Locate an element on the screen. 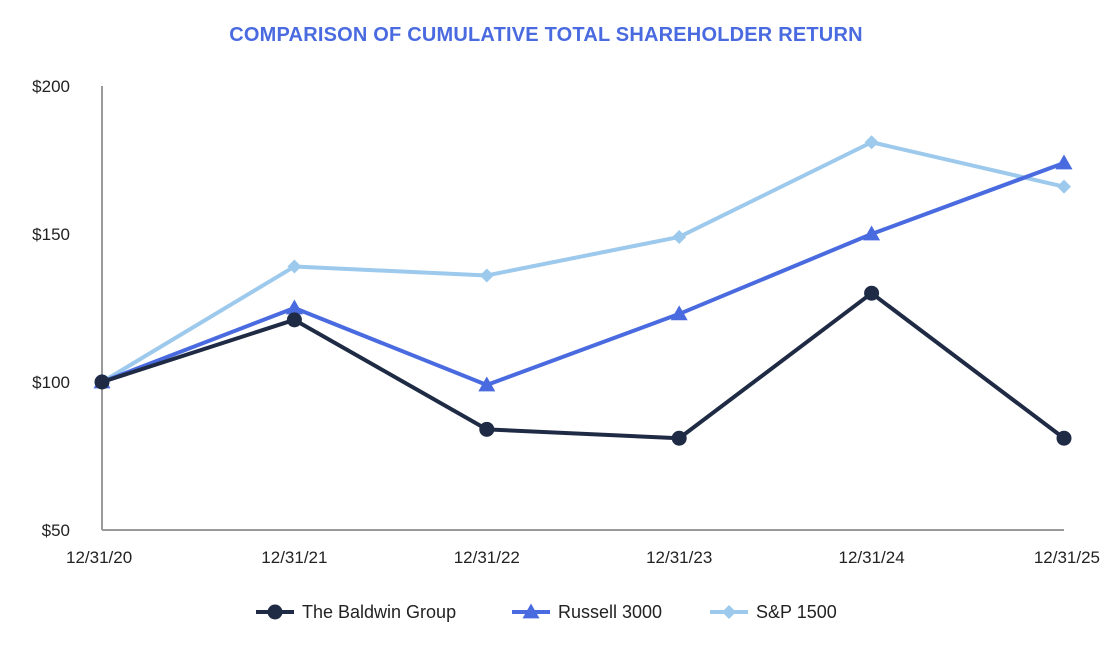 The width and height of the screenshot is (1120, 664). x-tick-label: 12/31/22 is located at coordinates (487, 557).